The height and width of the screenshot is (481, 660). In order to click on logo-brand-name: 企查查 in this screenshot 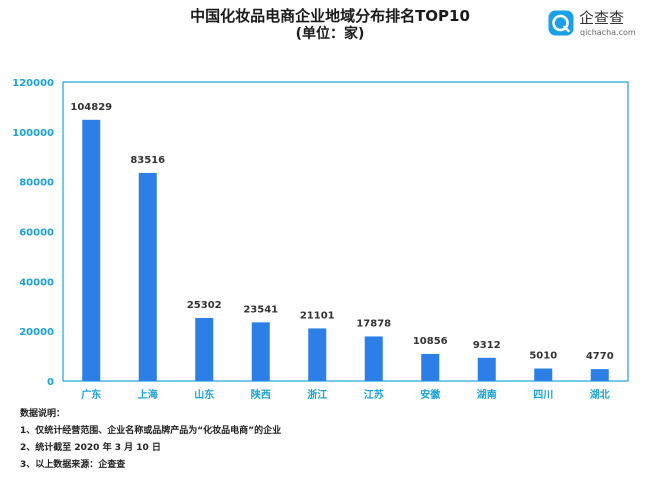, I will do `click(602, 18)`.